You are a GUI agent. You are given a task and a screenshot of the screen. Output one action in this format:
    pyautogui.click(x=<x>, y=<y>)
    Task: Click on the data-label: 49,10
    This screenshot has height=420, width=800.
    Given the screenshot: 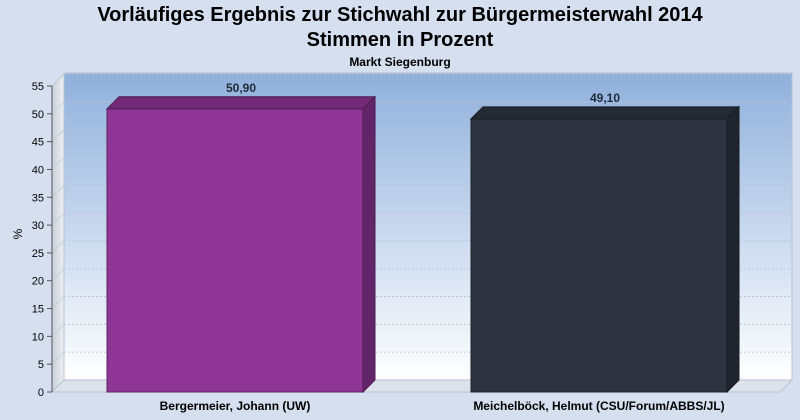 What is the action you would take?
    pyautogui.click(x=605, y=98)
    